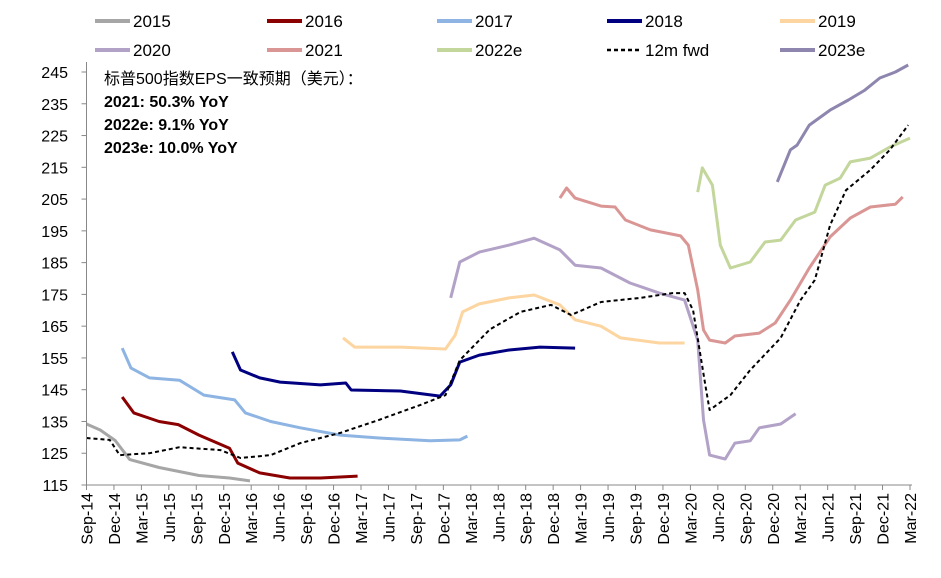 This screenshot has height=578, width=941. I want to click on legend-item-2016: 2016, so click(305, 21).